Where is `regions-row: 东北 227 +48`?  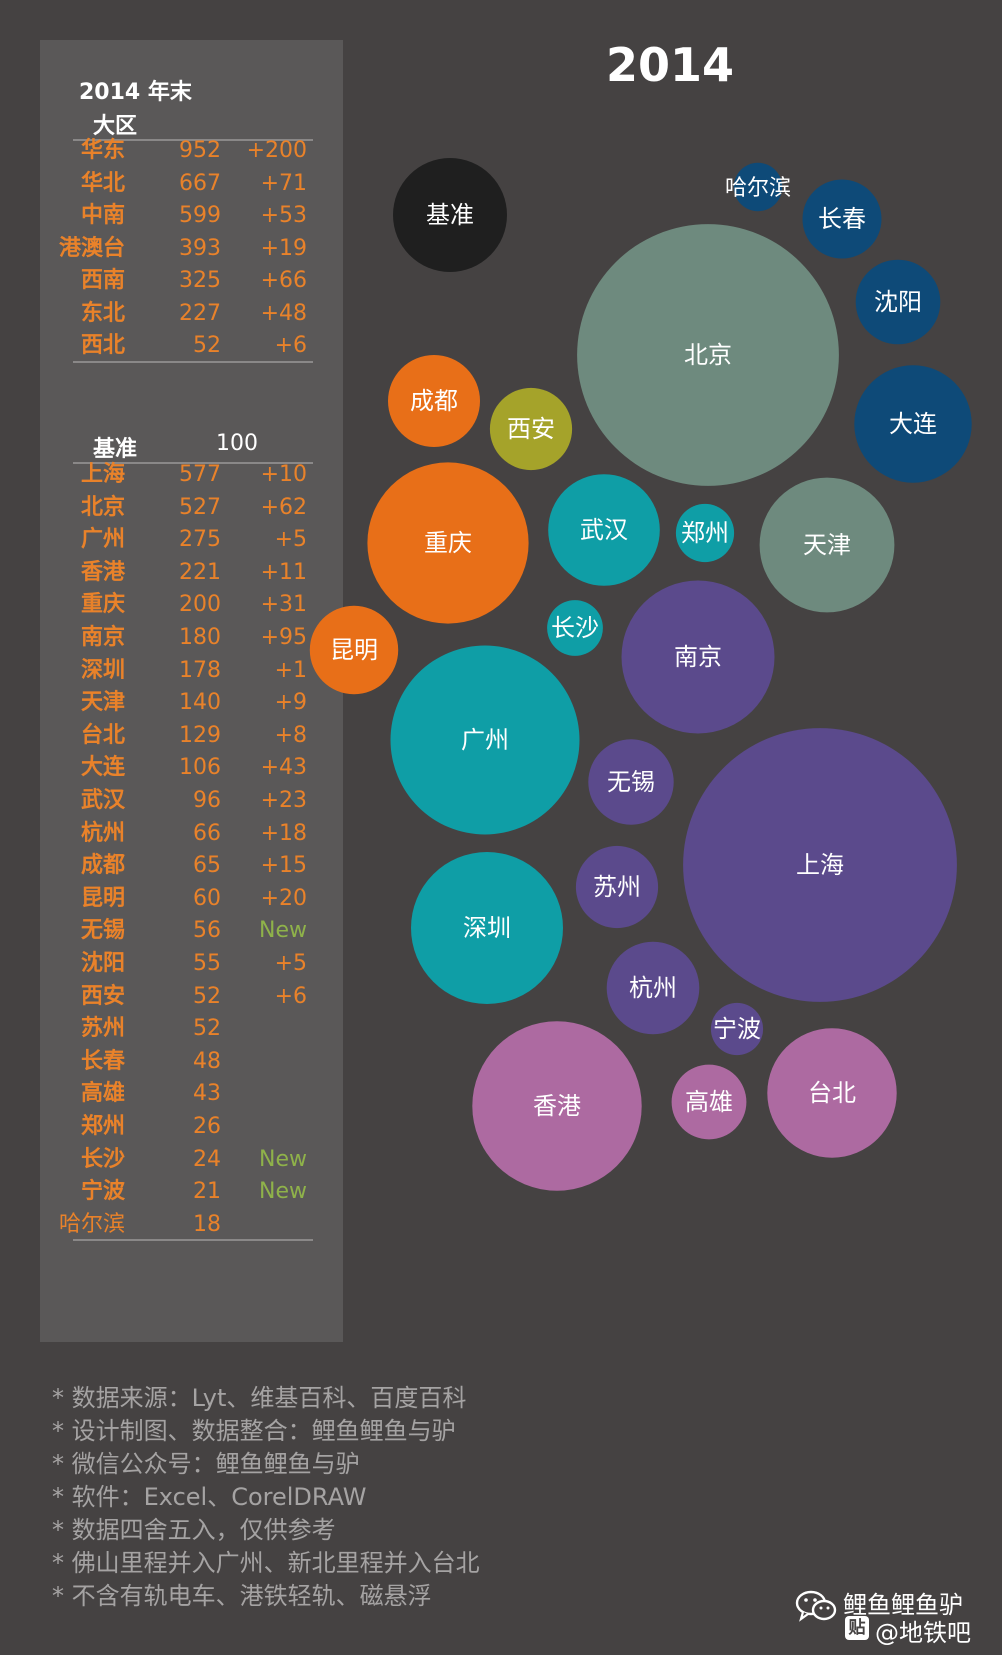 regions-row: 东北 227 +48 is located at coordinates (193, 314).